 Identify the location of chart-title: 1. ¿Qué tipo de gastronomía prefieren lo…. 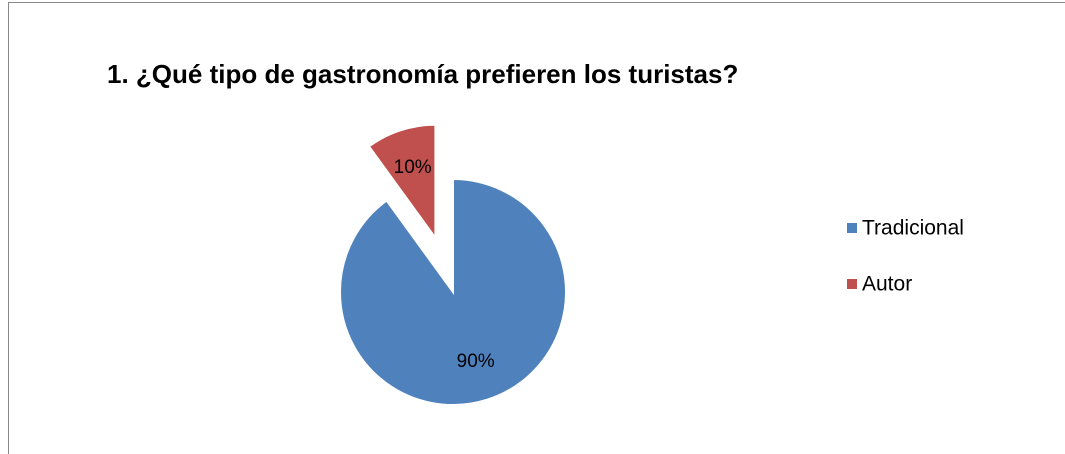
(422, 74).